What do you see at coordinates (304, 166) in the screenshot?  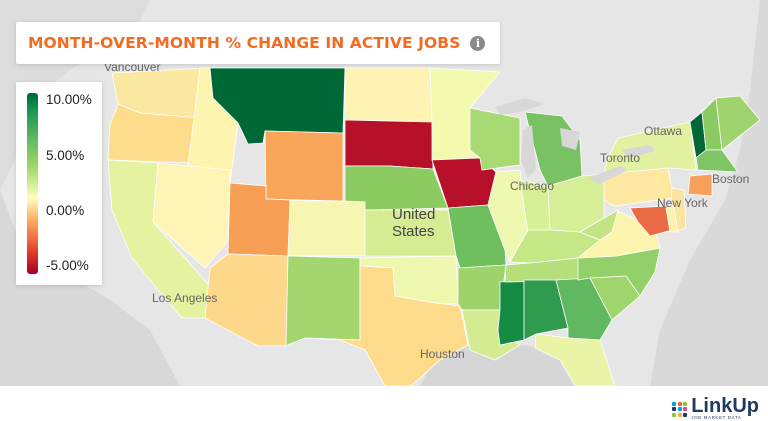 I see `state-wy` at bounding box center [304, 166].